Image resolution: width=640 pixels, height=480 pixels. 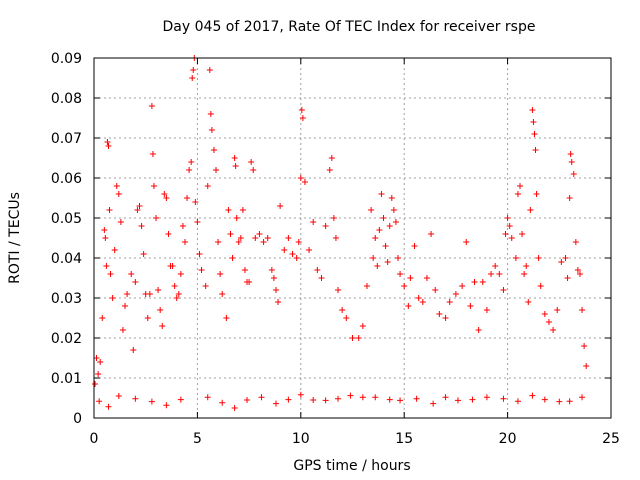 I want to click on y-axis-label: ROTI / TECUs, so click(x=15, y=238).